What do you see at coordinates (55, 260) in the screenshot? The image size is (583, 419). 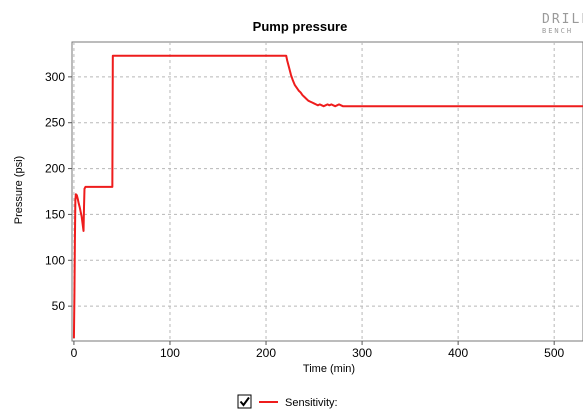 I see `y-tick-label: 100` at bounding box center [55, 260].